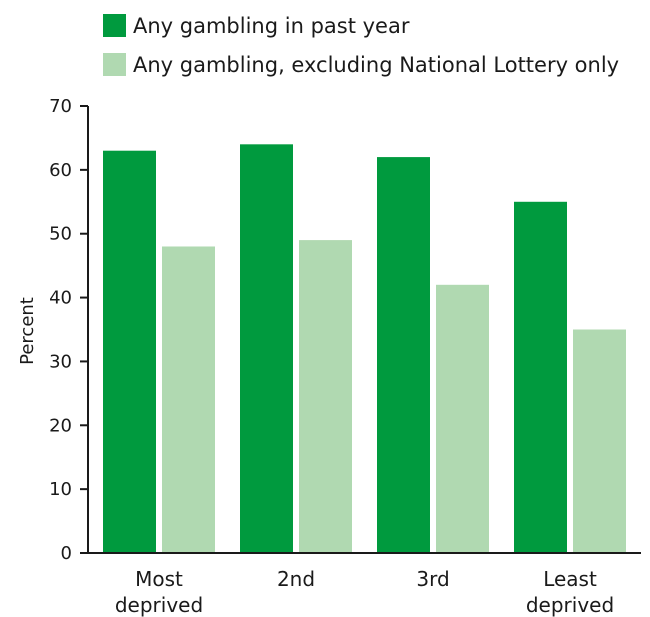 The height and width of the screenshot is (617, 650). Describe the element at coordinates (432, 579) in the screenshot. I see `category-label: 3rd` at that location.